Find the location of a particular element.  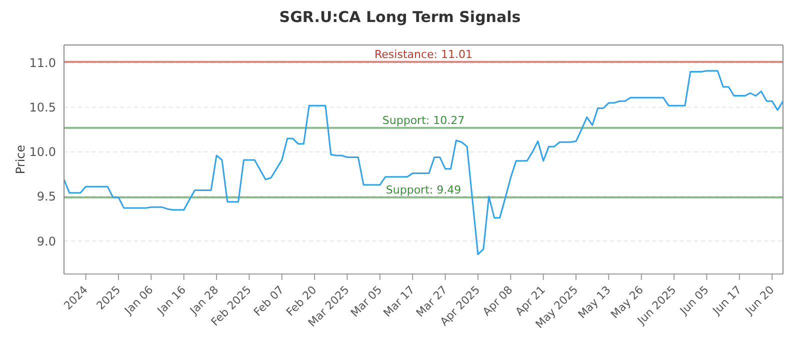

x-tick-label: Mar 17 is located at coordinates (399, 301).